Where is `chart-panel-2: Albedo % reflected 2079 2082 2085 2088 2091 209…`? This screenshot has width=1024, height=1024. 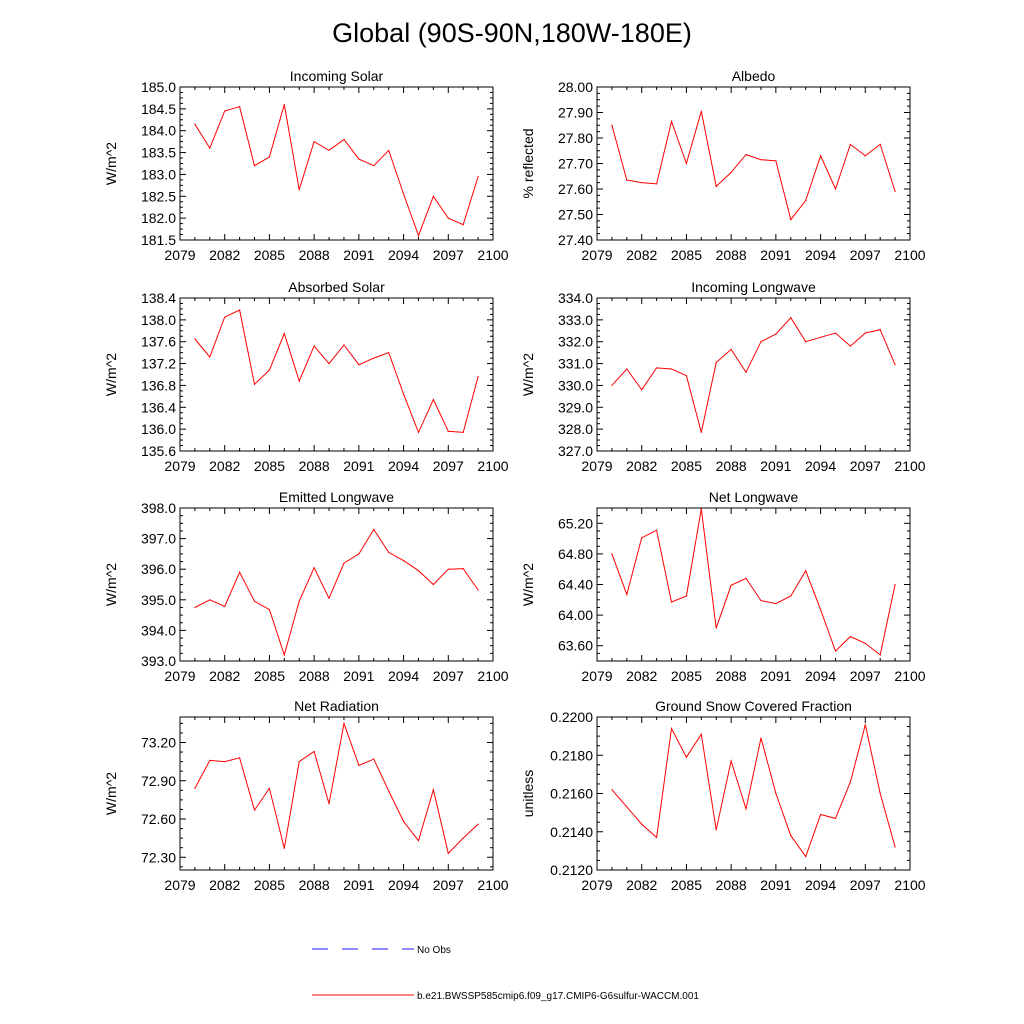
chart-panel-2: Albedo % reflected 2079 2082 2085 2088 2091 209… is located at coordinates (723, 165).